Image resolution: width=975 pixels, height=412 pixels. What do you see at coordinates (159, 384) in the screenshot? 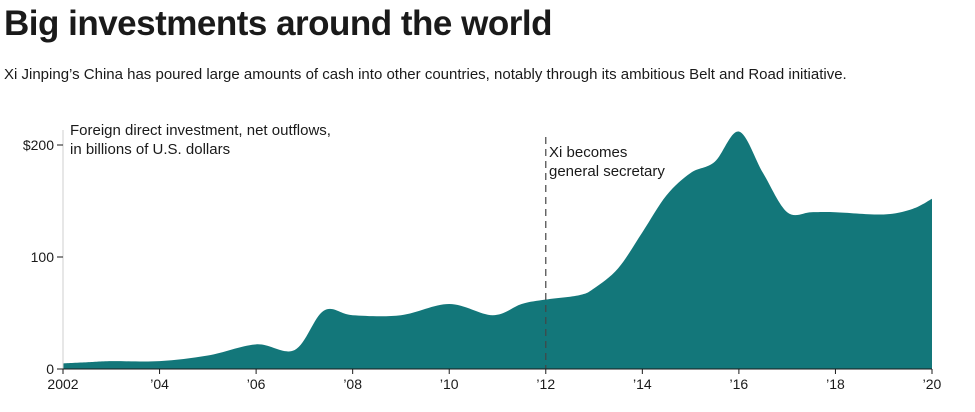
I see `x-tick-label-1: ’04` at bounding box center [159, 384].